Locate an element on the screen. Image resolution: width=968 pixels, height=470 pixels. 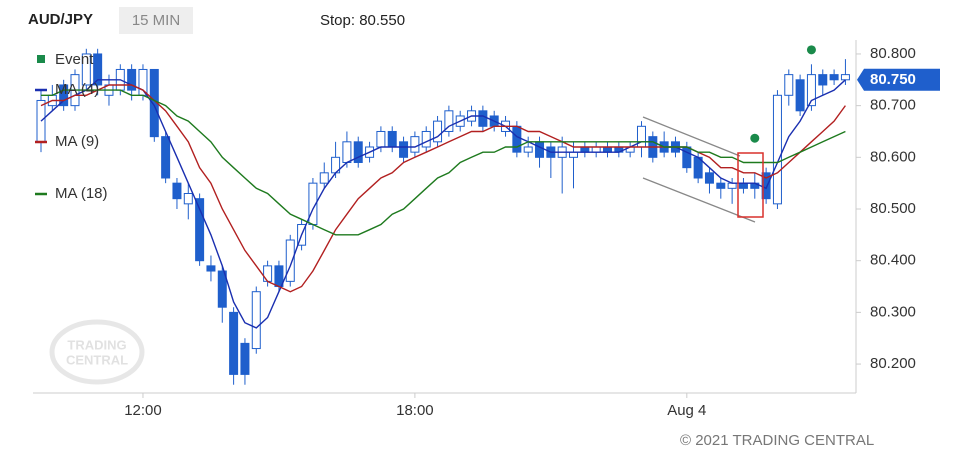
pattern is located at coordinates (703, 169).